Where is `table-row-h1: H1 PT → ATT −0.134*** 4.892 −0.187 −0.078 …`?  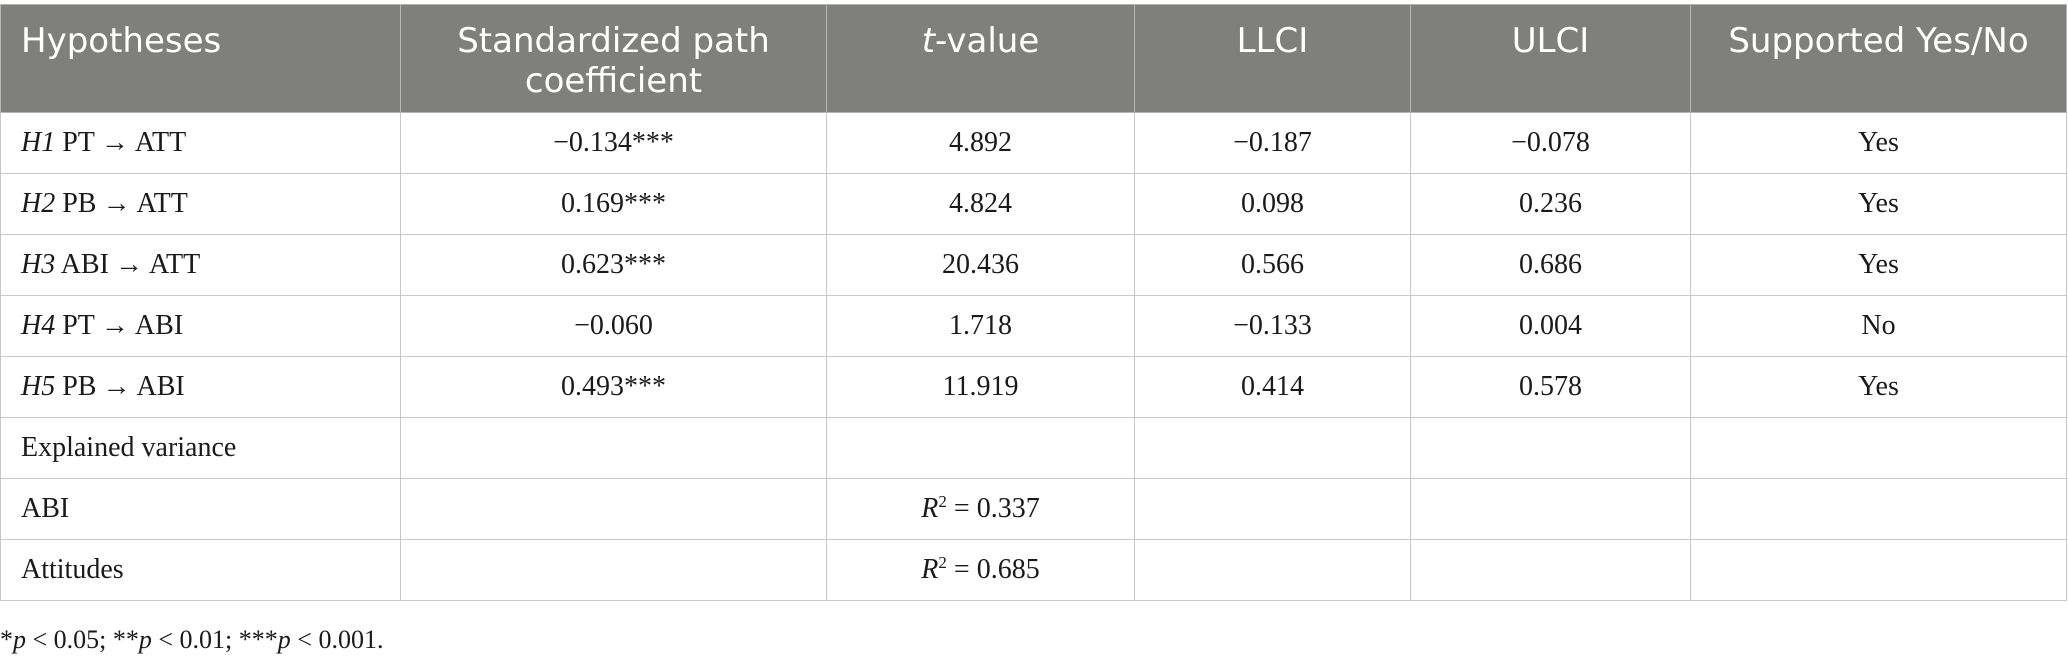 table-row-h1: H1 PT → ATT −0.134*** 4.892 −0.187 −0.078 … is located at coordinates (1033, 143).